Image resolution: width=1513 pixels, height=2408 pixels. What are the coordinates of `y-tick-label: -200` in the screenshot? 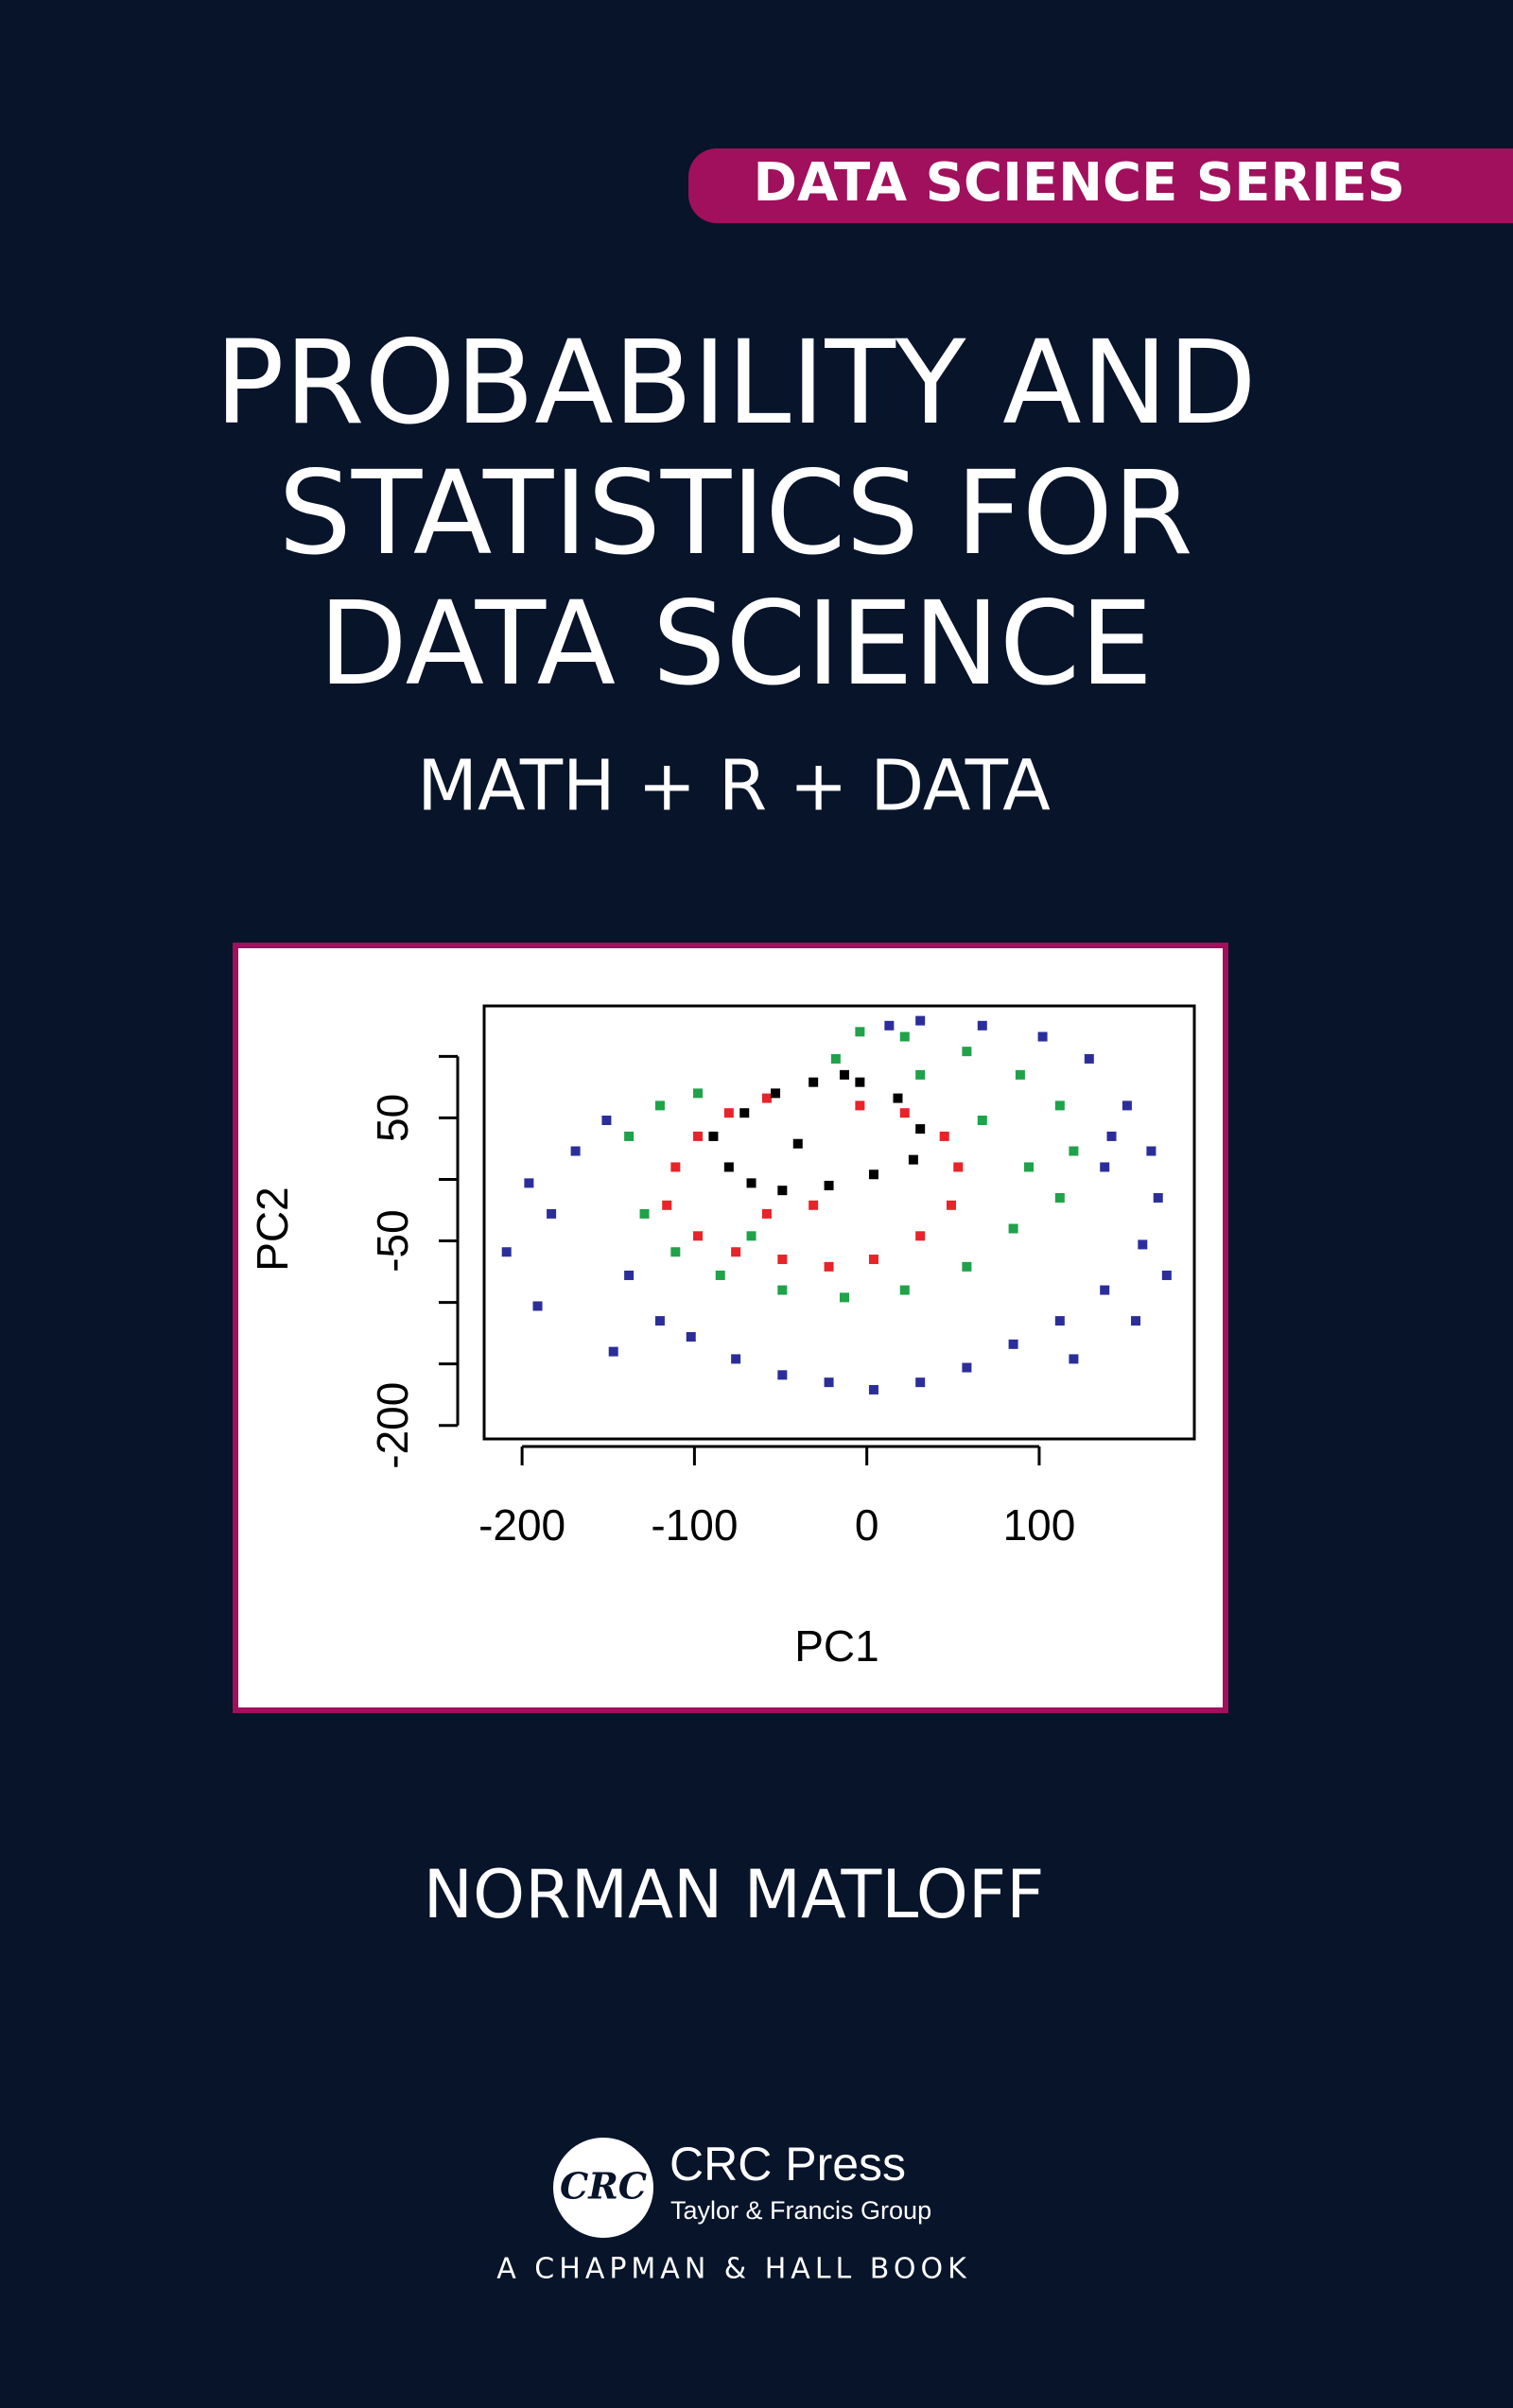 It's located at (393, 1425).